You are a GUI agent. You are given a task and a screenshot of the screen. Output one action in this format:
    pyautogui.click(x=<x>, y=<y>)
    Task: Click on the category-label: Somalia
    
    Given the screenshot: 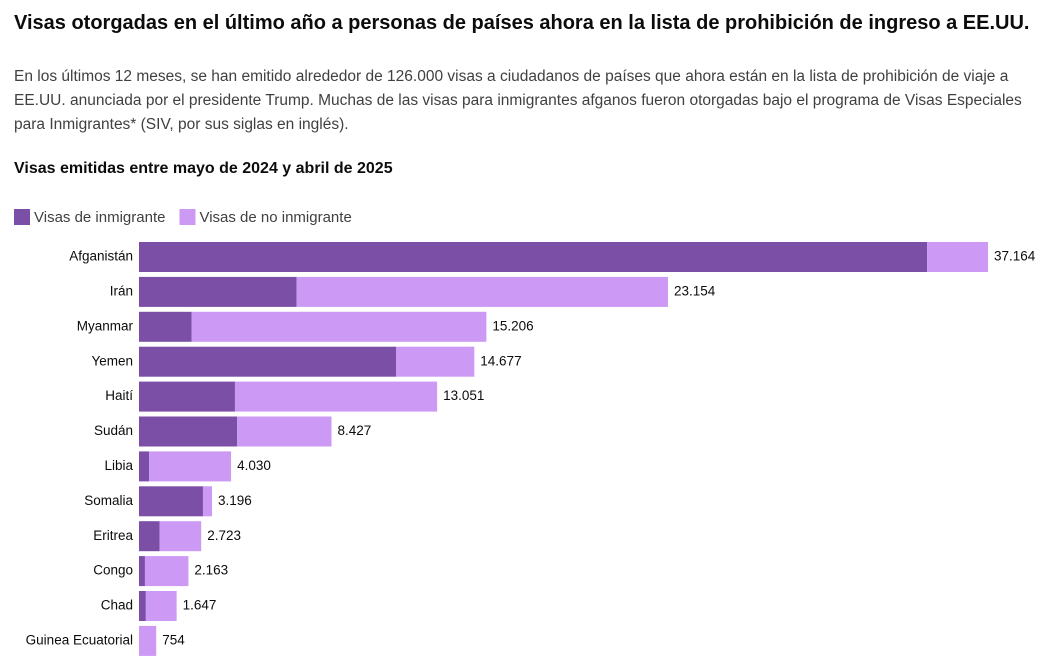 What is the action you would take?
    pyautogui.click(x=108, y=500)
    